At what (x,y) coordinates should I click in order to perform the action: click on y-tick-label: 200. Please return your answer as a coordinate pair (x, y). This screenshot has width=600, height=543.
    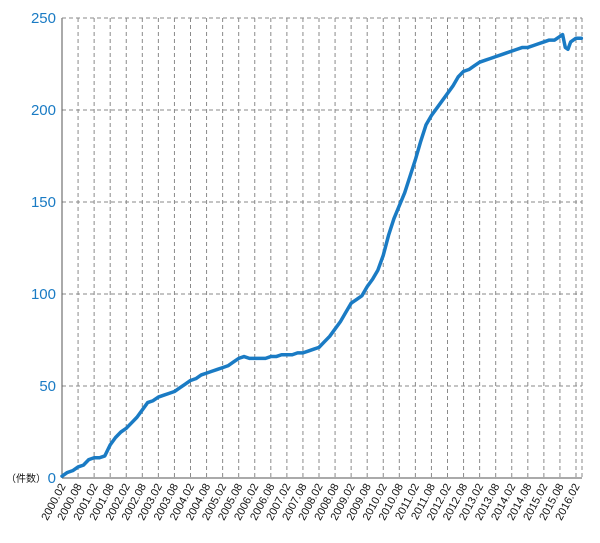
    Looking at the image, I should click on (43, 110).